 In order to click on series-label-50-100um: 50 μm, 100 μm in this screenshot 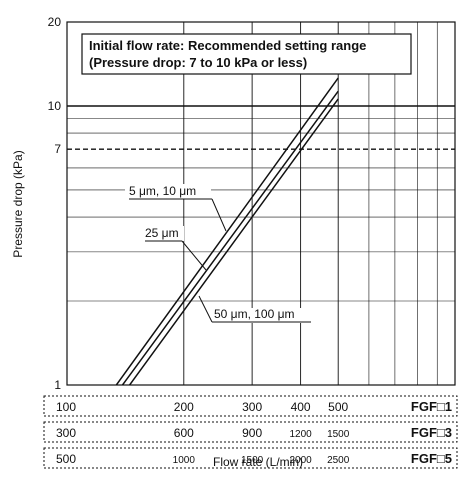, I will do `click(256, 309)`.